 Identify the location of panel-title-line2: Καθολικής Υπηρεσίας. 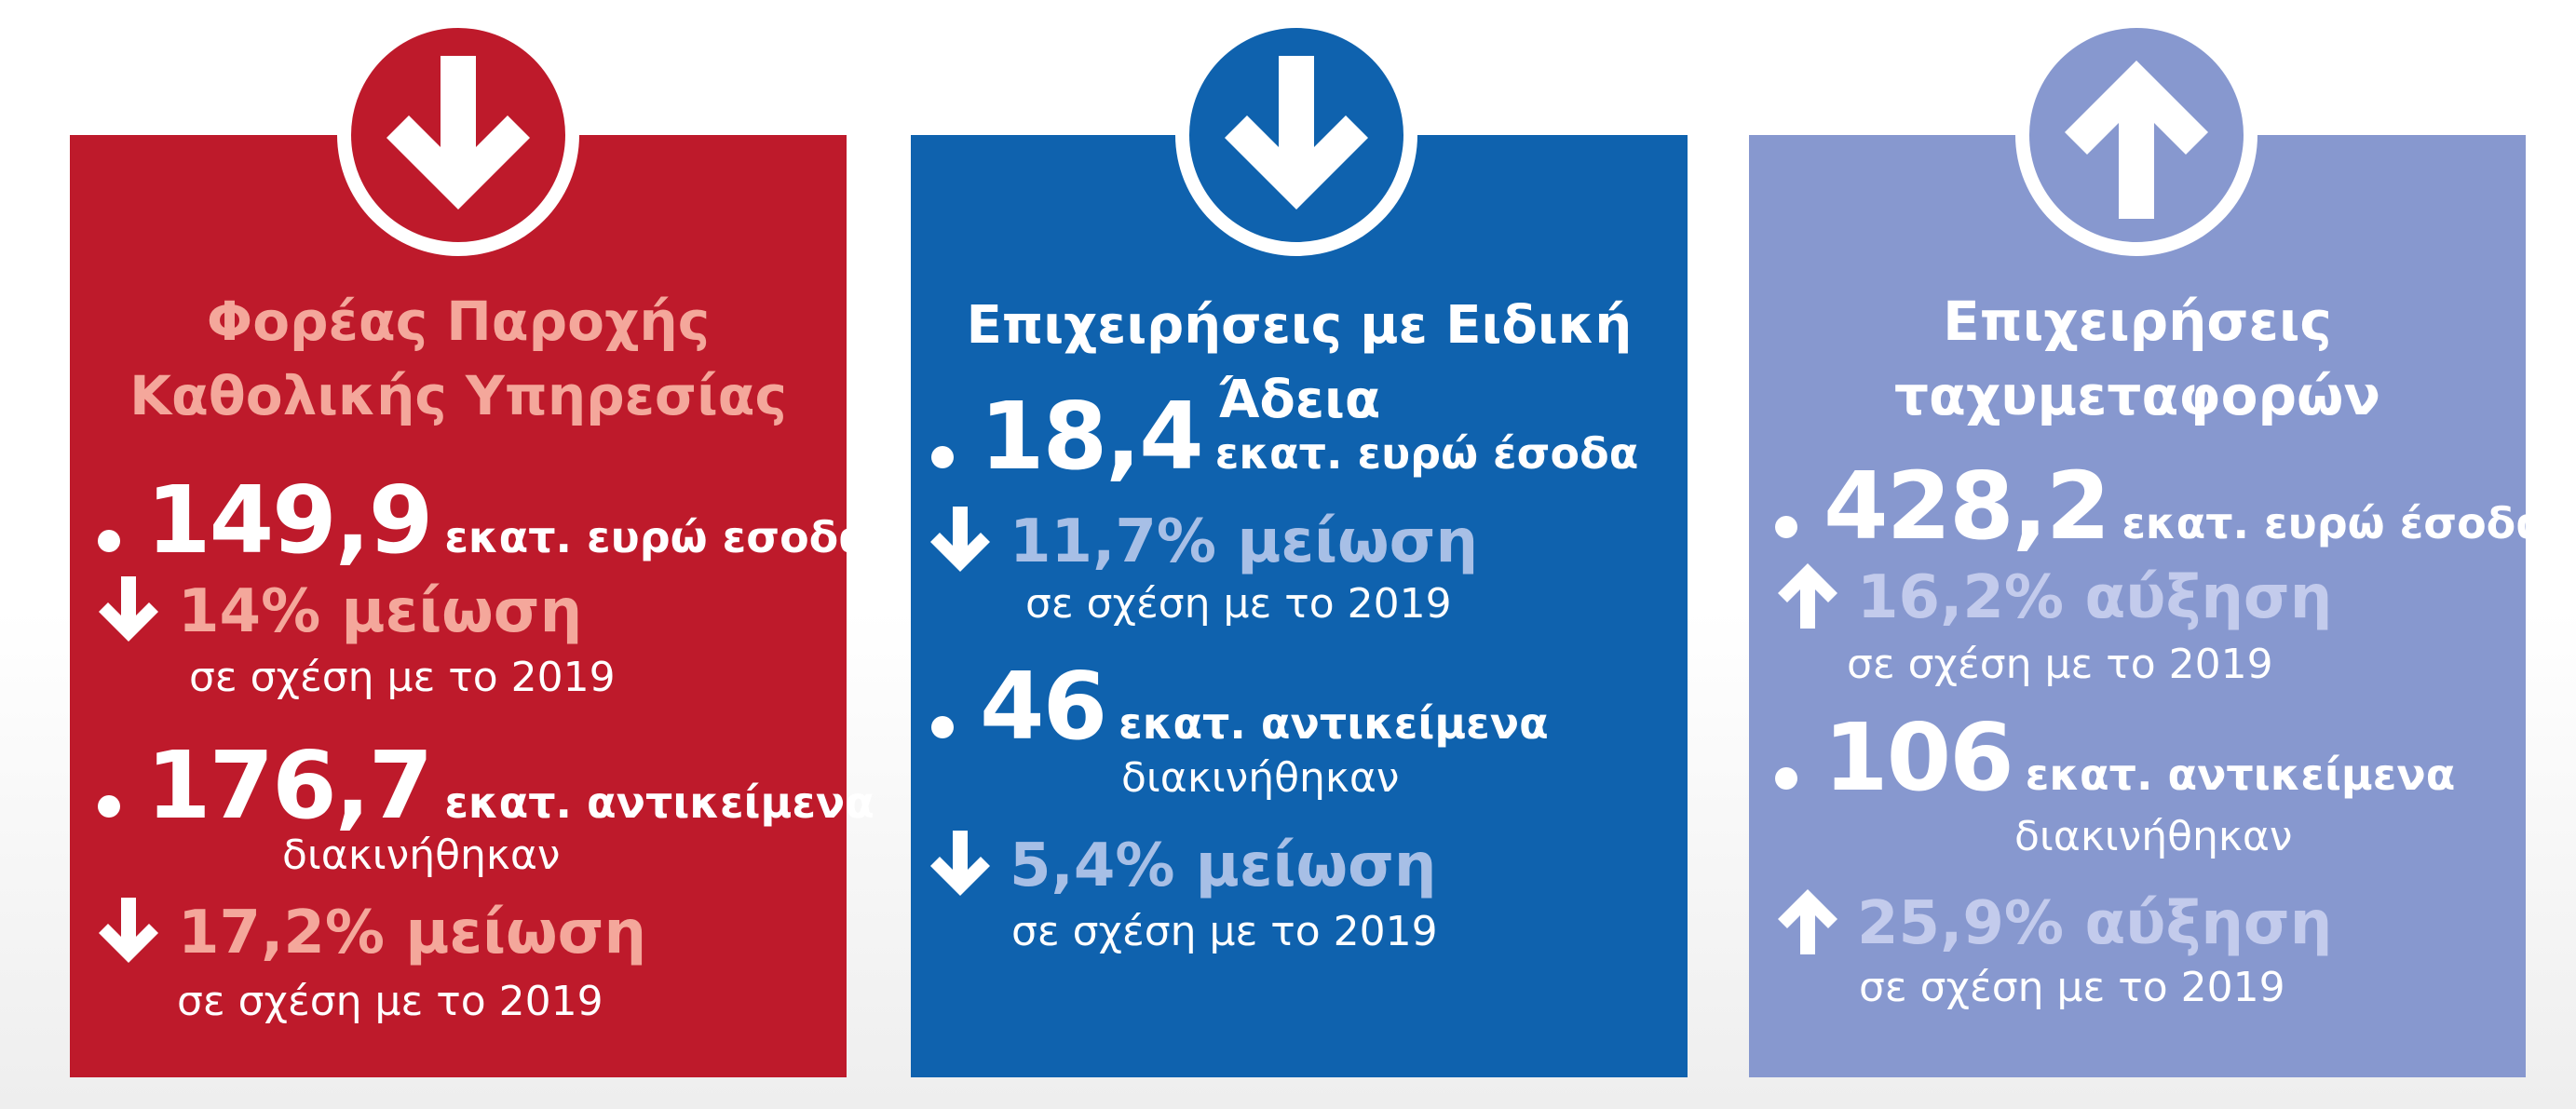
(458, 396).